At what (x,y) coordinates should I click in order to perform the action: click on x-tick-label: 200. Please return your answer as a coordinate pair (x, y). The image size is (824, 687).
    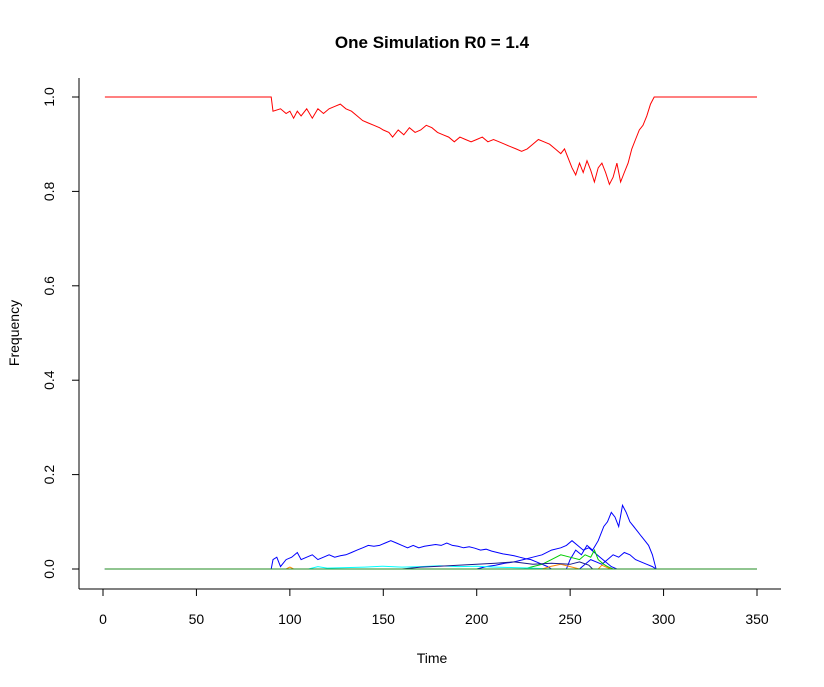
    Looking at the image, I should click on (477, 619).